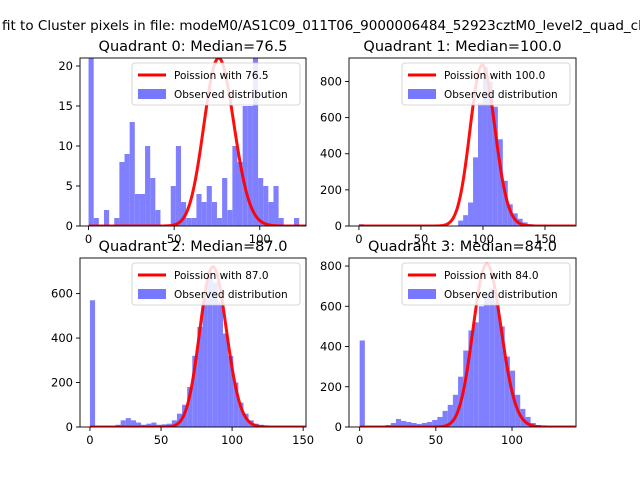 The image size is (640, 484). Describe the element at coordinates (462, 247) in the screenshot. I see `panel-title: Quadrant 3: Median=84.0` at that location.